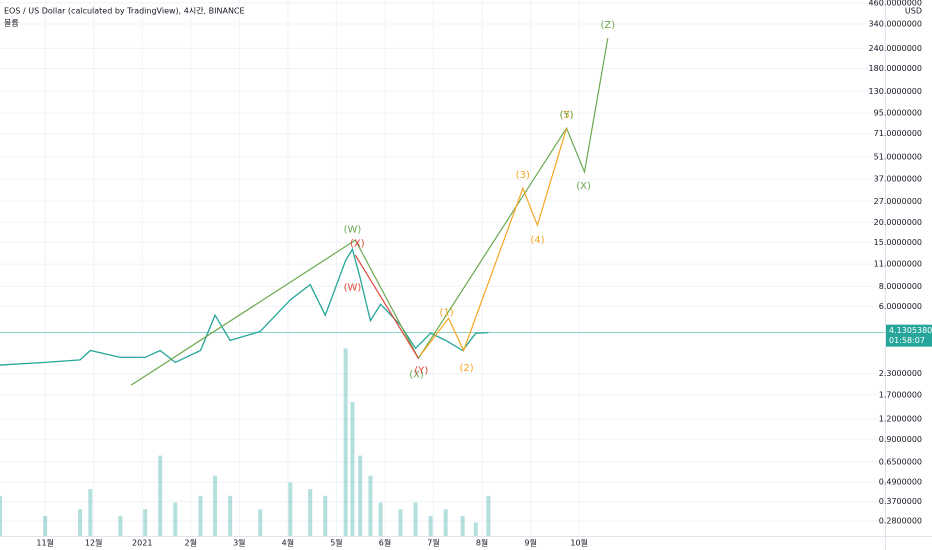  What do you see at coordinates (900, 419) in the screenshot?
I see `y-tick-label: 1.2000000` at bounding box center [900, 419].